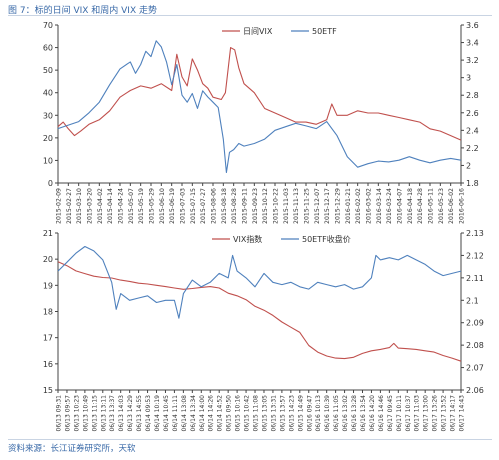  What do you see at coordinates (300, 413) in the screenshot?
I see `x-tick-label: 06/15 14:49` at bounding box center [300, 413].